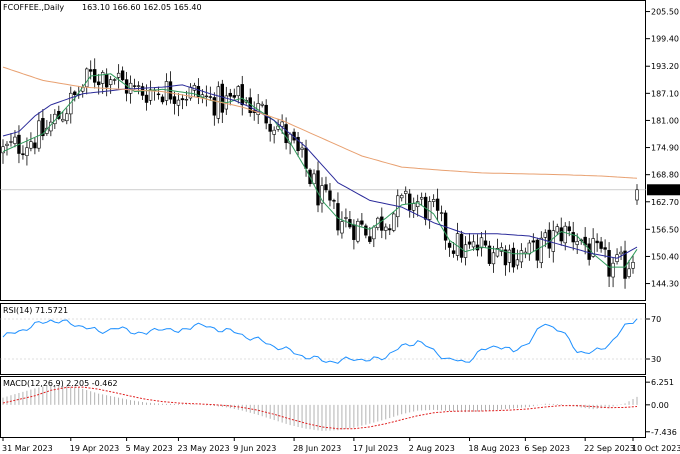  Describe the element at coordinates (665, 229) in the screenshot. I see `price-tick-label: 156.50` at that location.